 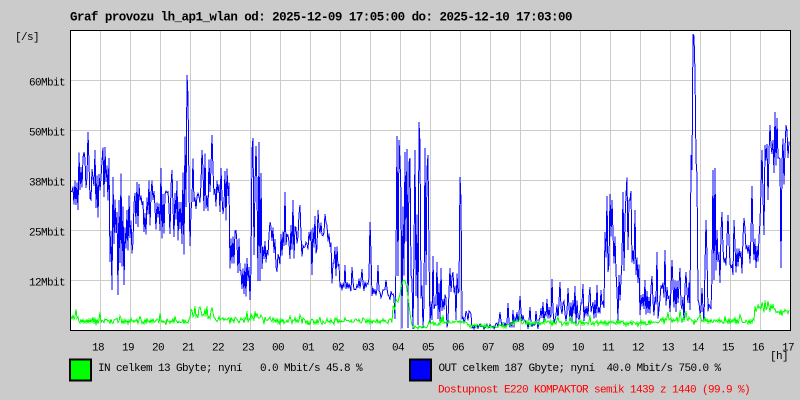 What do you see at coordinates (779, 357) in the screenshot?
I see `svg-text: [h]` at bounding box center [779, 357].